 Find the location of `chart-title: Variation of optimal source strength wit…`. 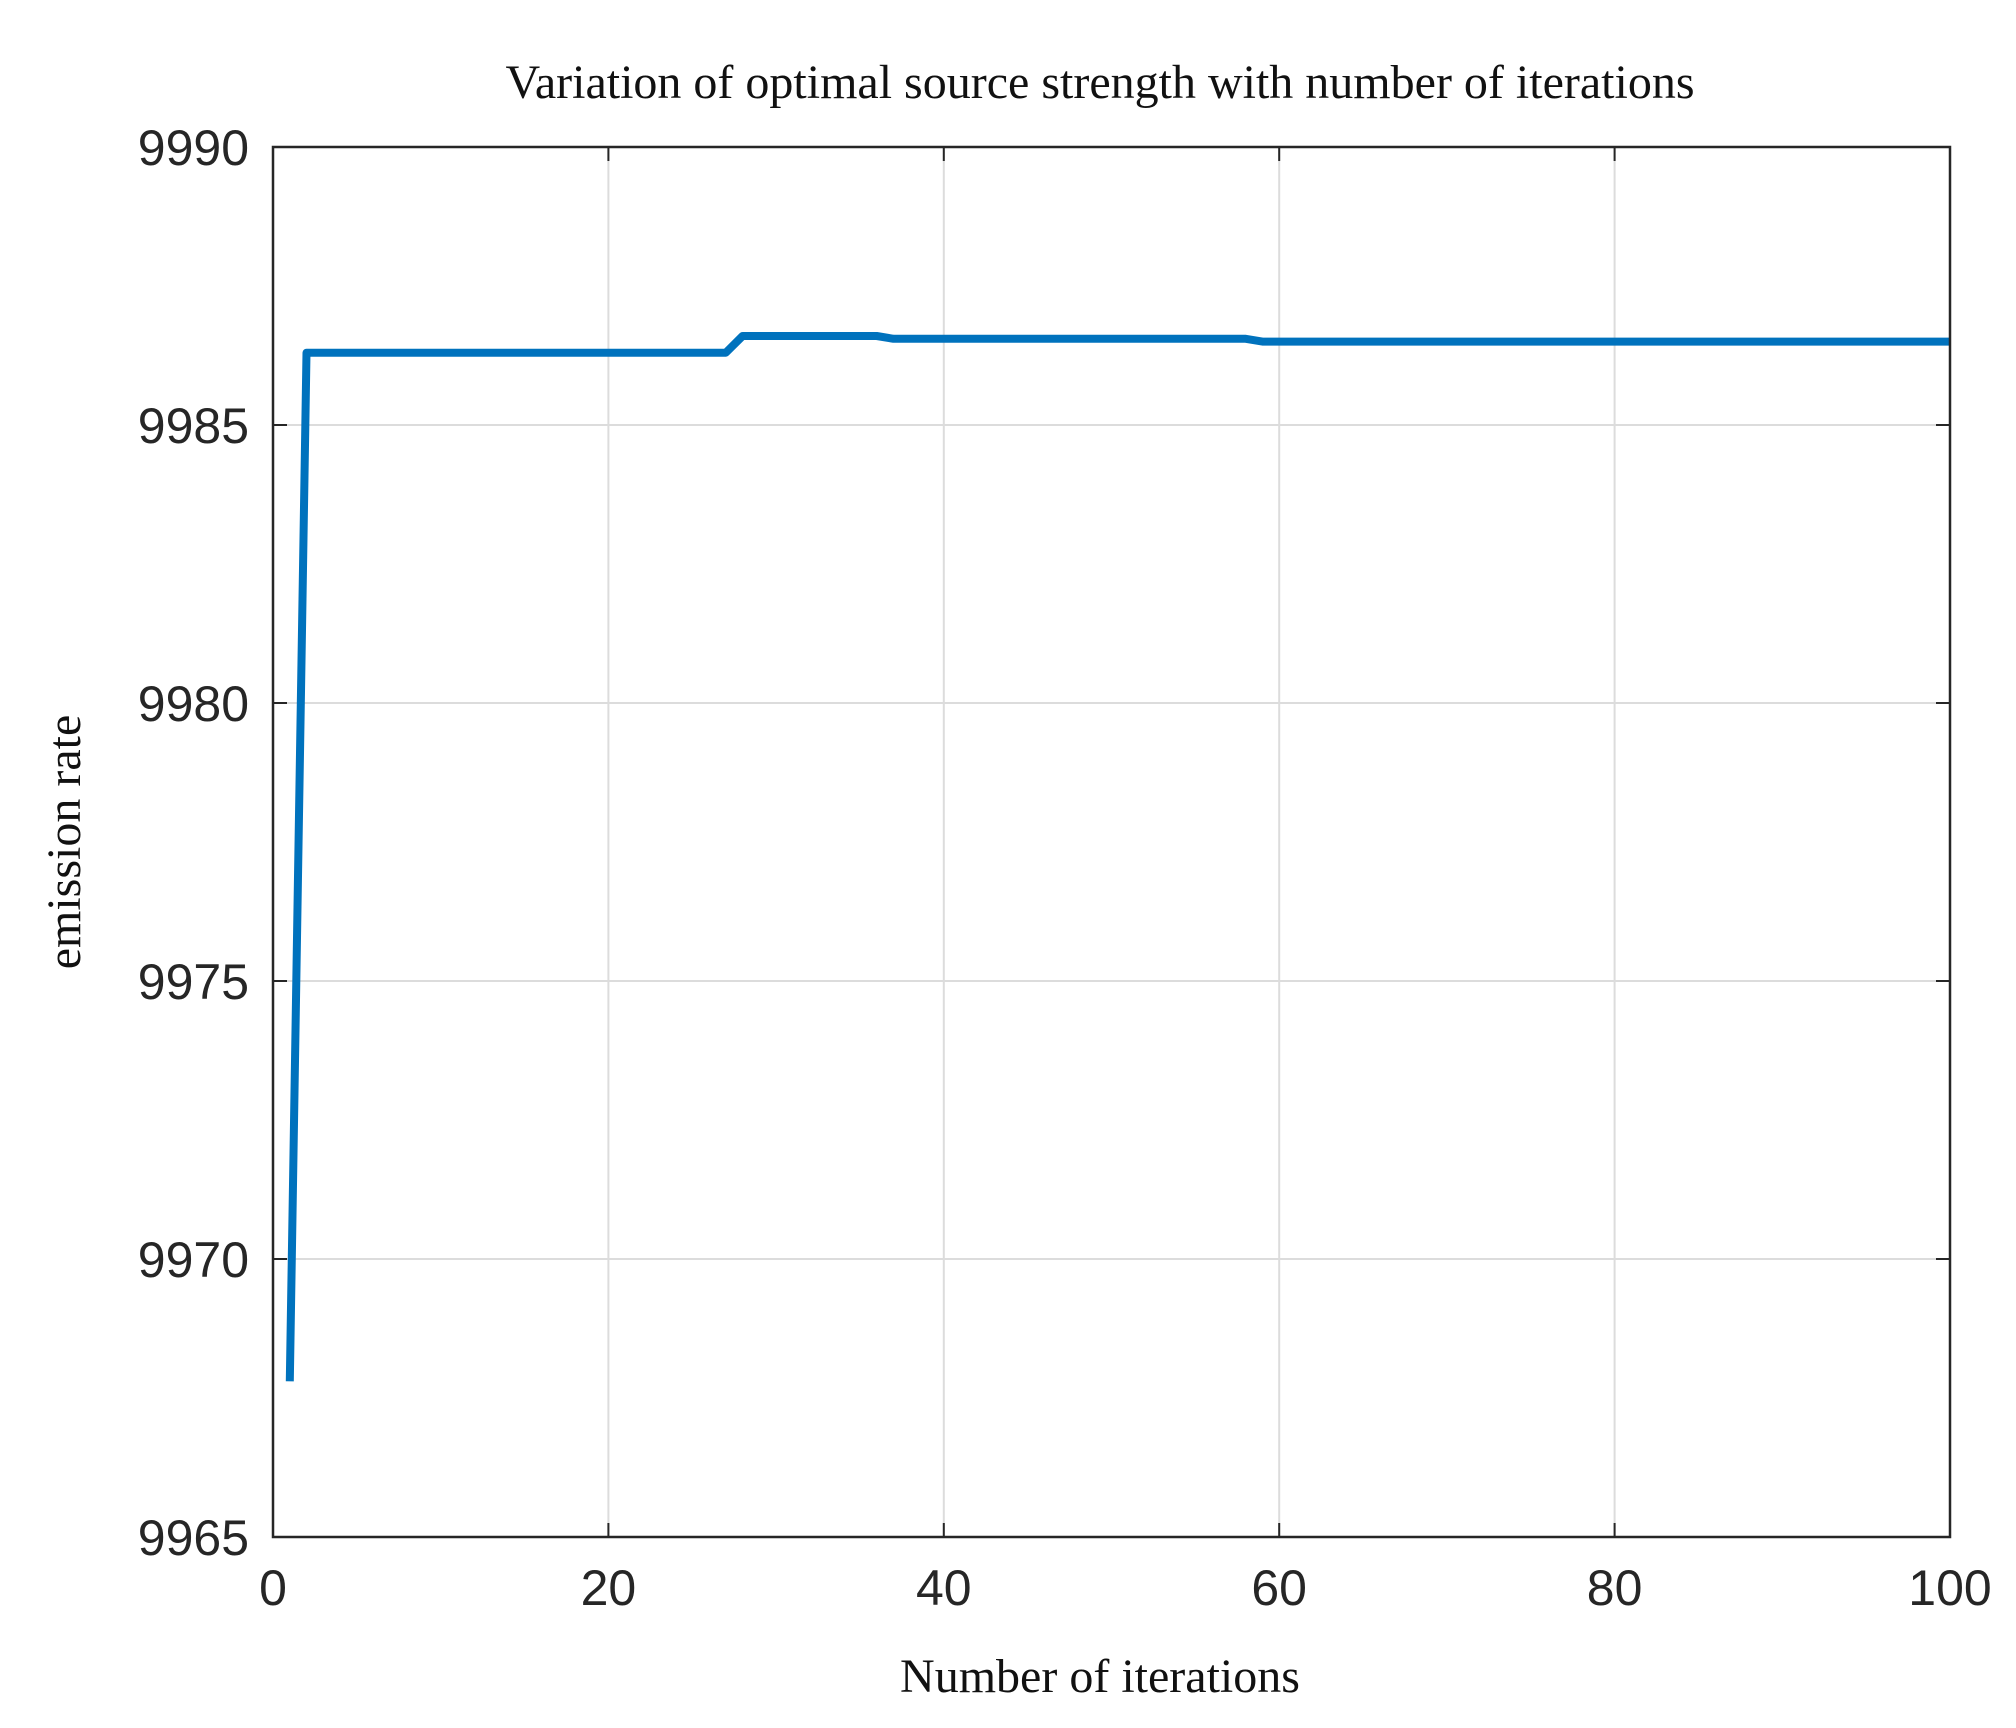

chart-title: Variation of optimal source strength wit… is located at coordinates (1099, 82).